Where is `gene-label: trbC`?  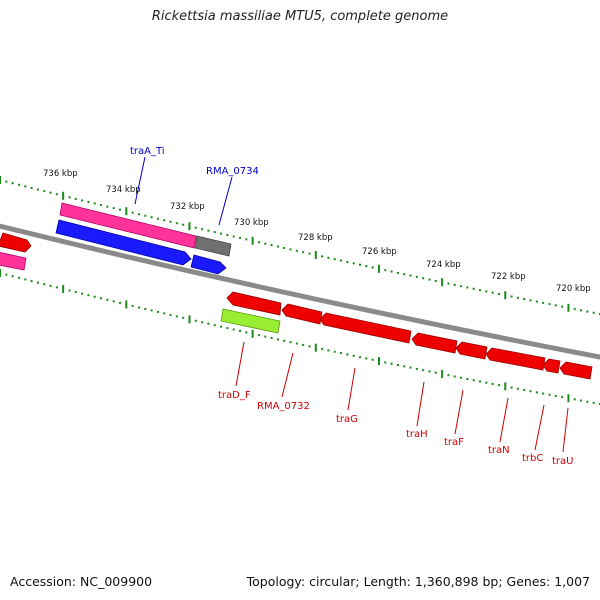 gene-label: trbC is located at coordinates (532, 458).